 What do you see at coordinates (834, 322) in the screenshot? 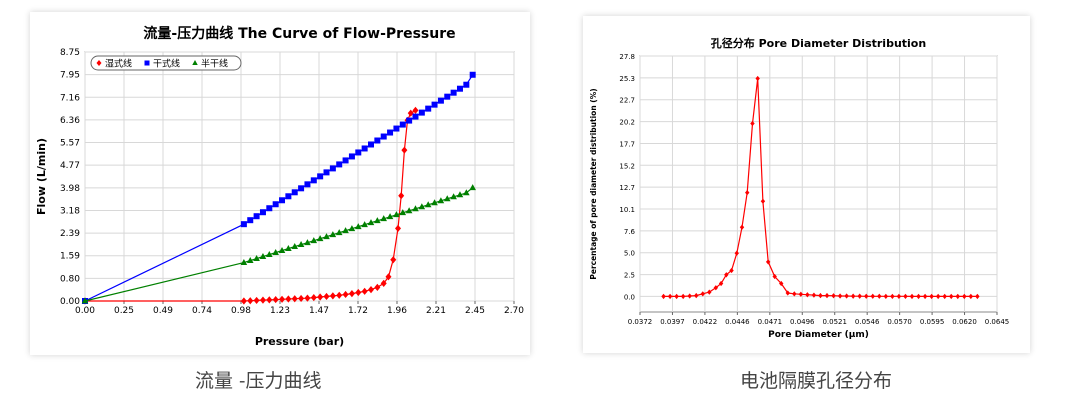
I see `x-tick-label: 0.0521` at bounding box center [834, 322].